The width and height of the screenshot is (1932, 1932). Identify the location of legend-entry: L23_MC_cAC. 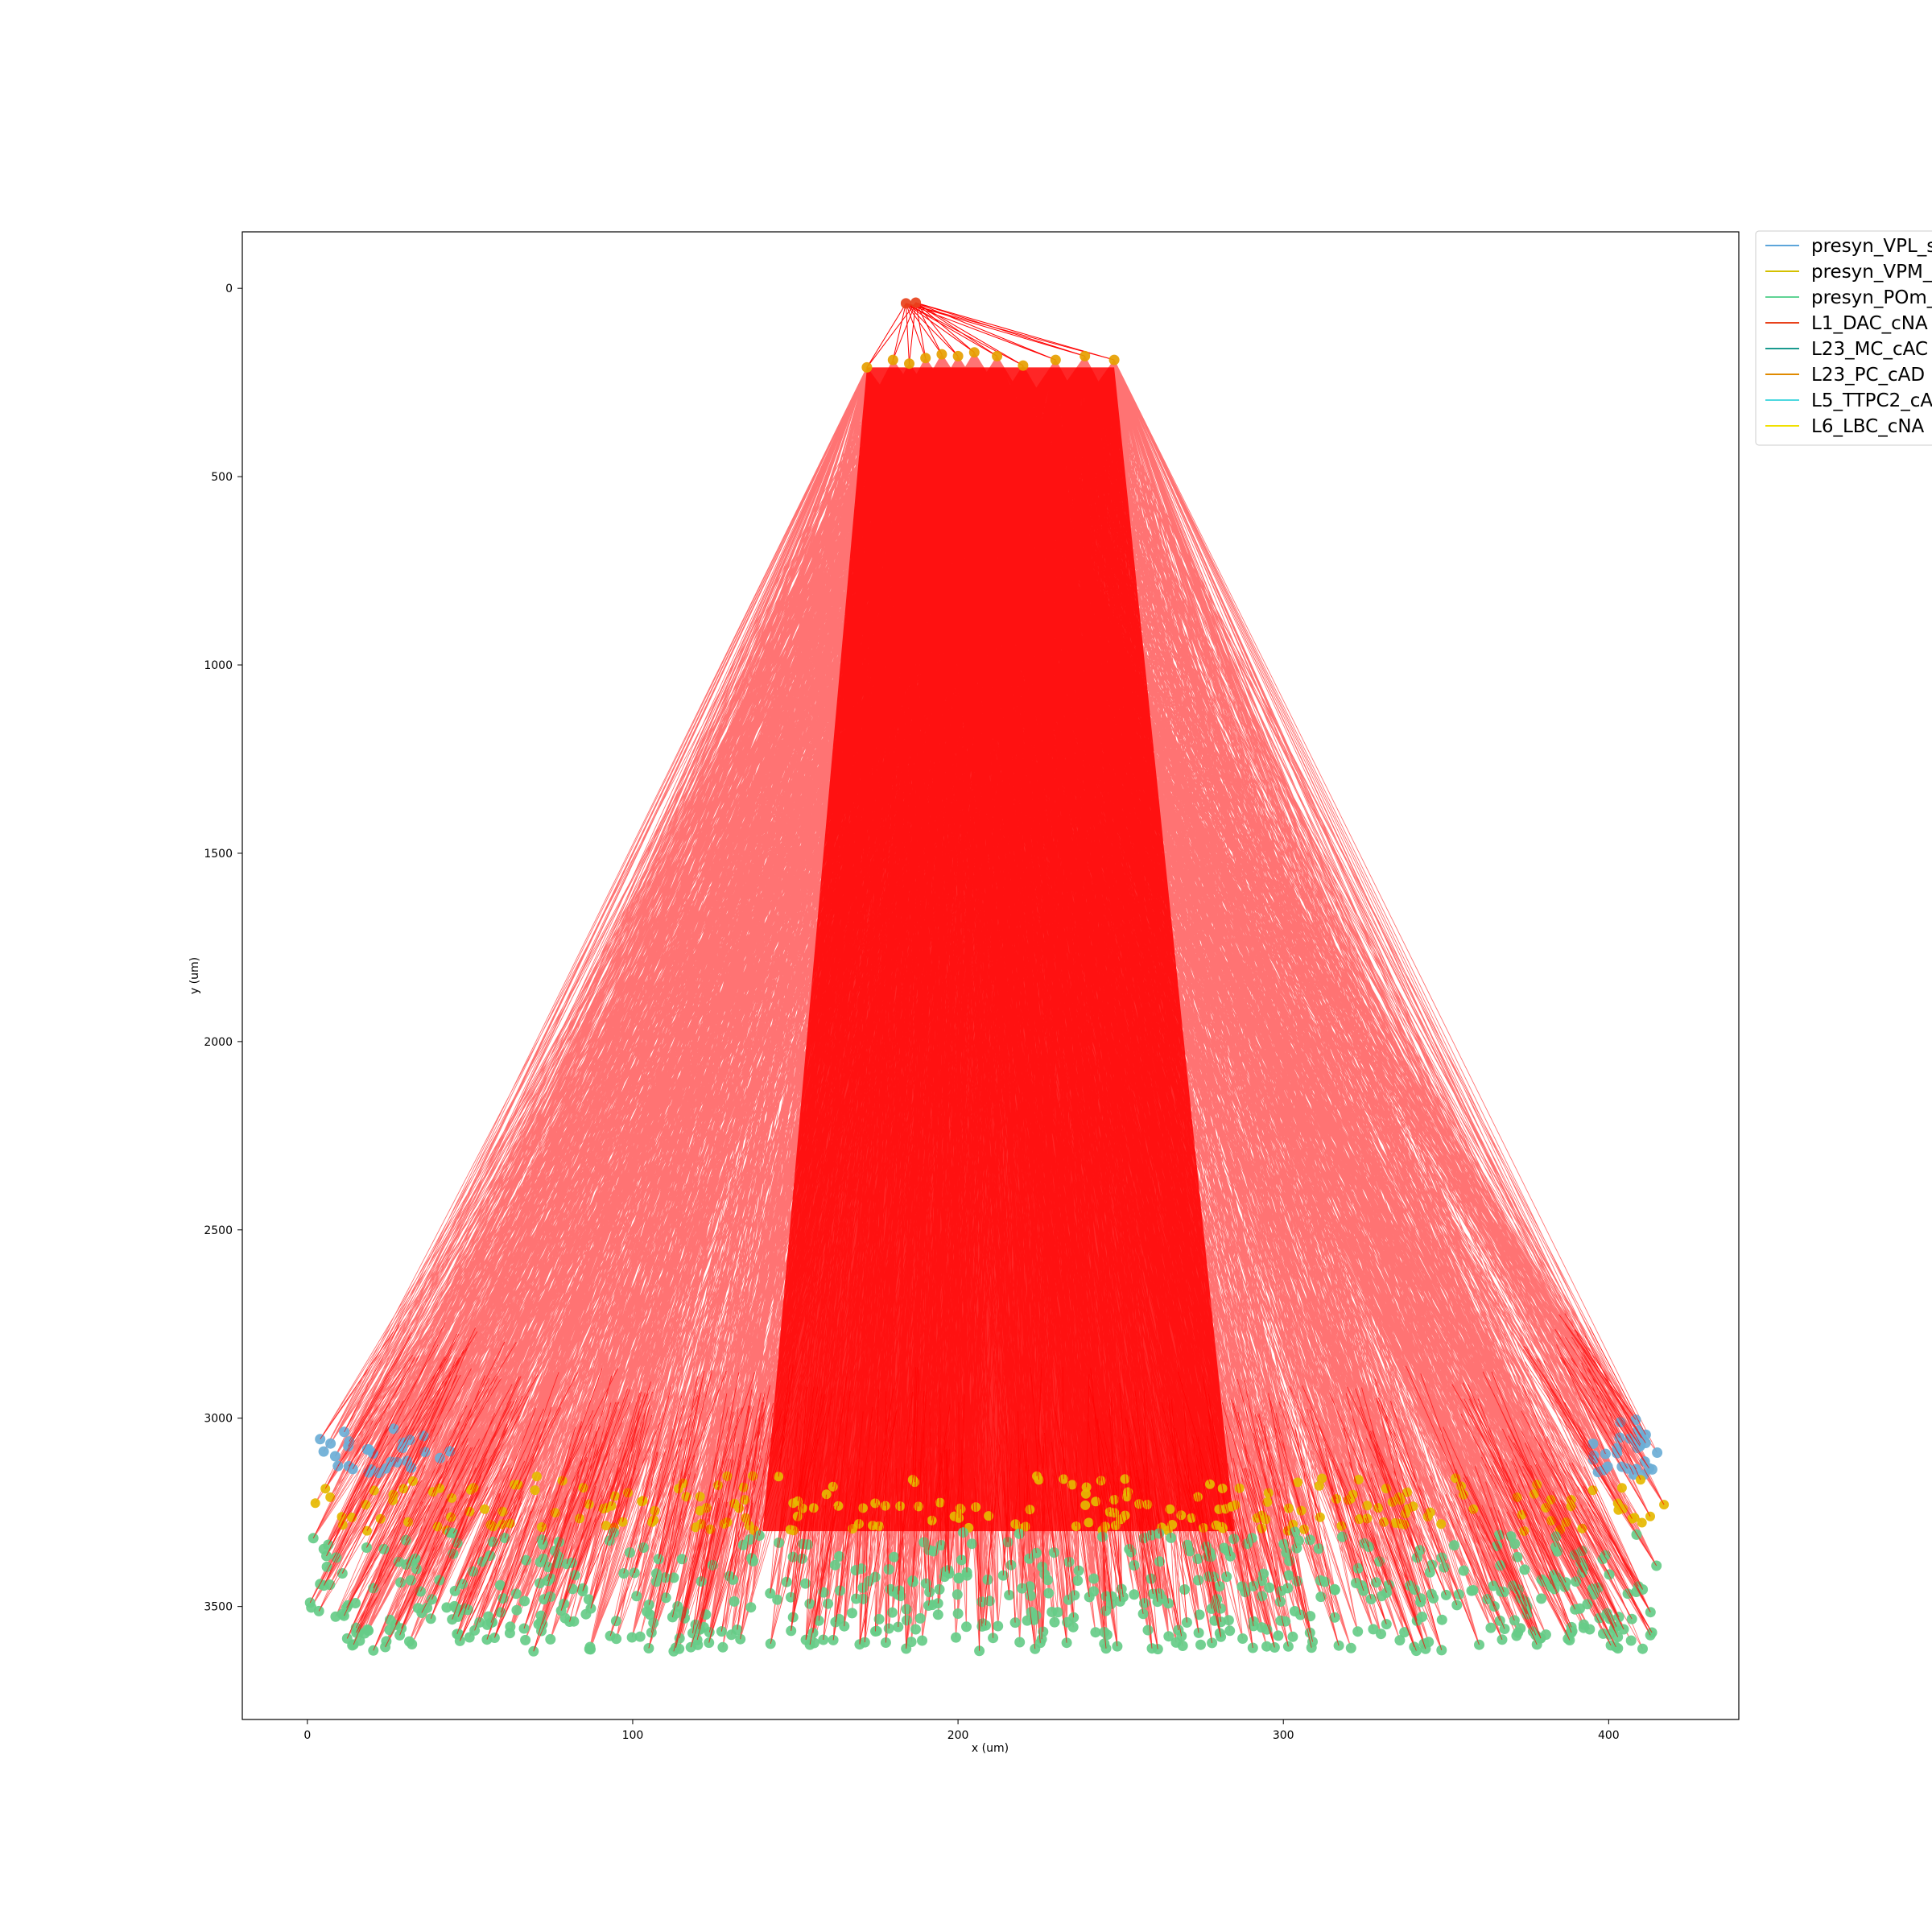
(1869, 349).